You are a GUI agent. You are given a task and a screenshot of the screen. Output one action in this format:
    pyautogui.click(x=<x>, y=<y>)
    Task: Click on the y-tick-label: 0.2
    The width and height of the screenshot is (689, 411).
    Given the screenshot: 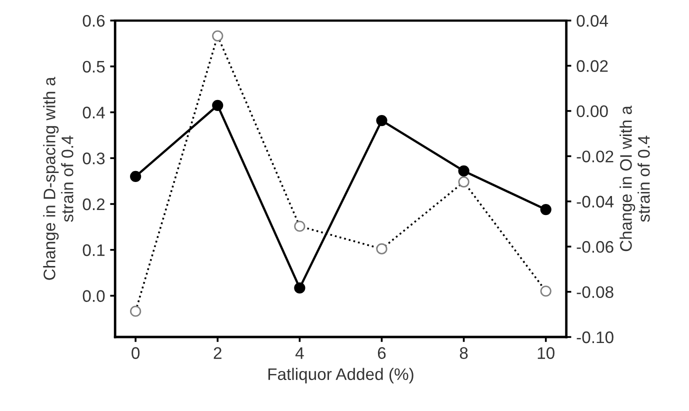 What is the action you would take?
    pyautogui.click(x=93, y=204)
    